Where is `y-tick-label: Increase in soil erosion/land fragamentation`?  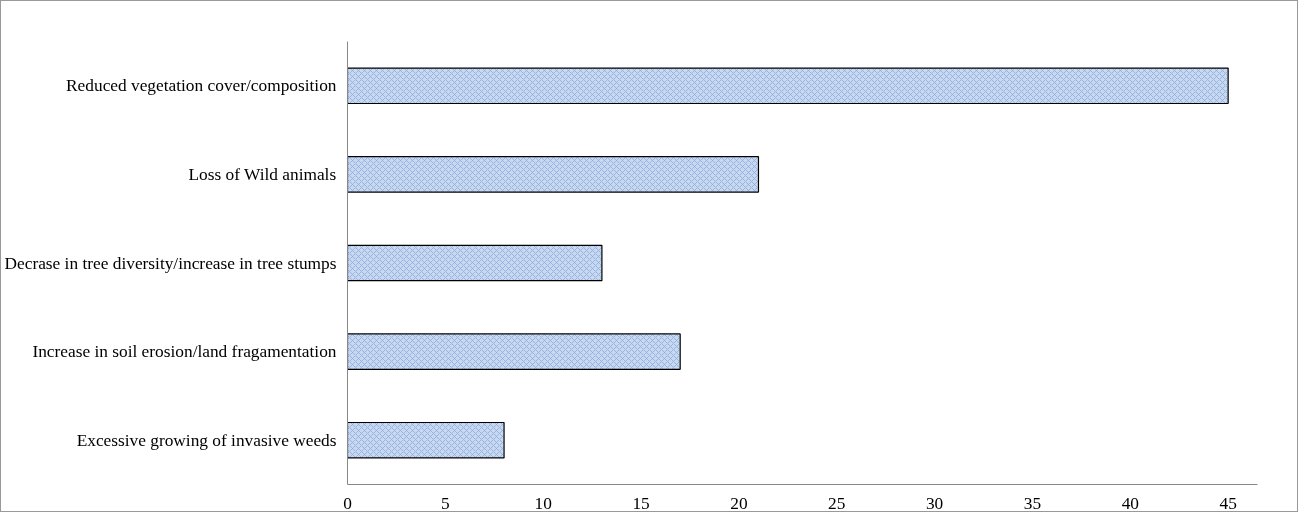
y-tick-label: Increase in soil erosion/land fragamentation is located at coordinates (184, 352).